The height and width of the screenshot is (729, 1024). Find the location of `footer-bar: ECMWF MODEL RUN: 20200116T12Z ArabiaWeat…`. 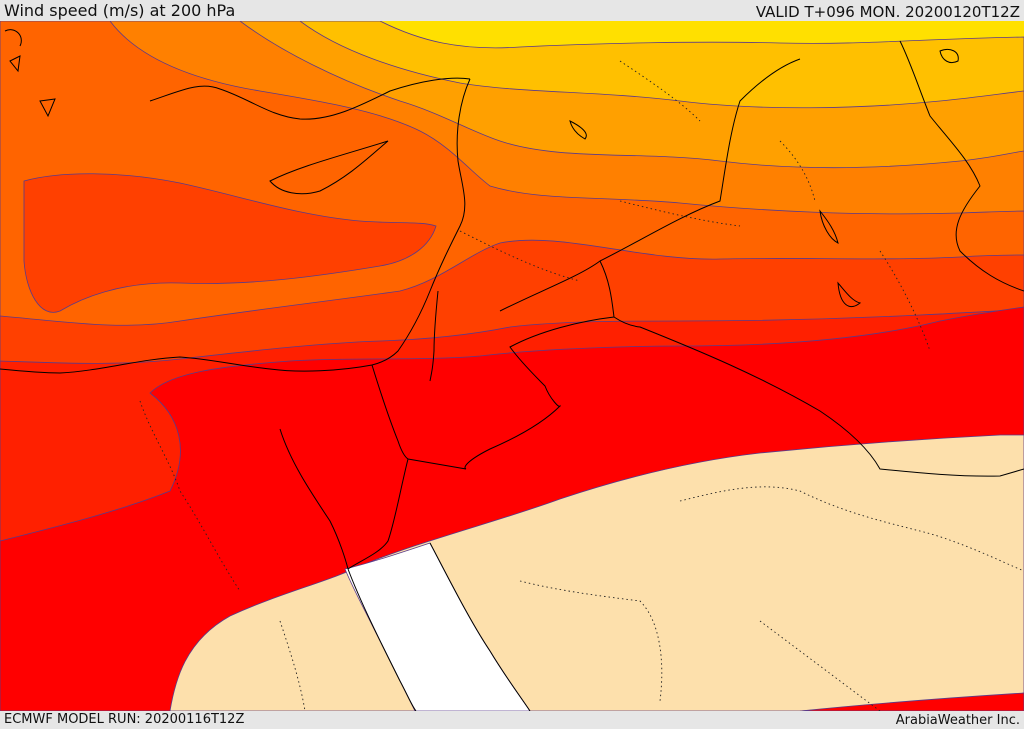

footer-bar: ECMWF MODEL RUN: 20200116T12Z ArabiaWeat… is located at coordinates (512, 720).